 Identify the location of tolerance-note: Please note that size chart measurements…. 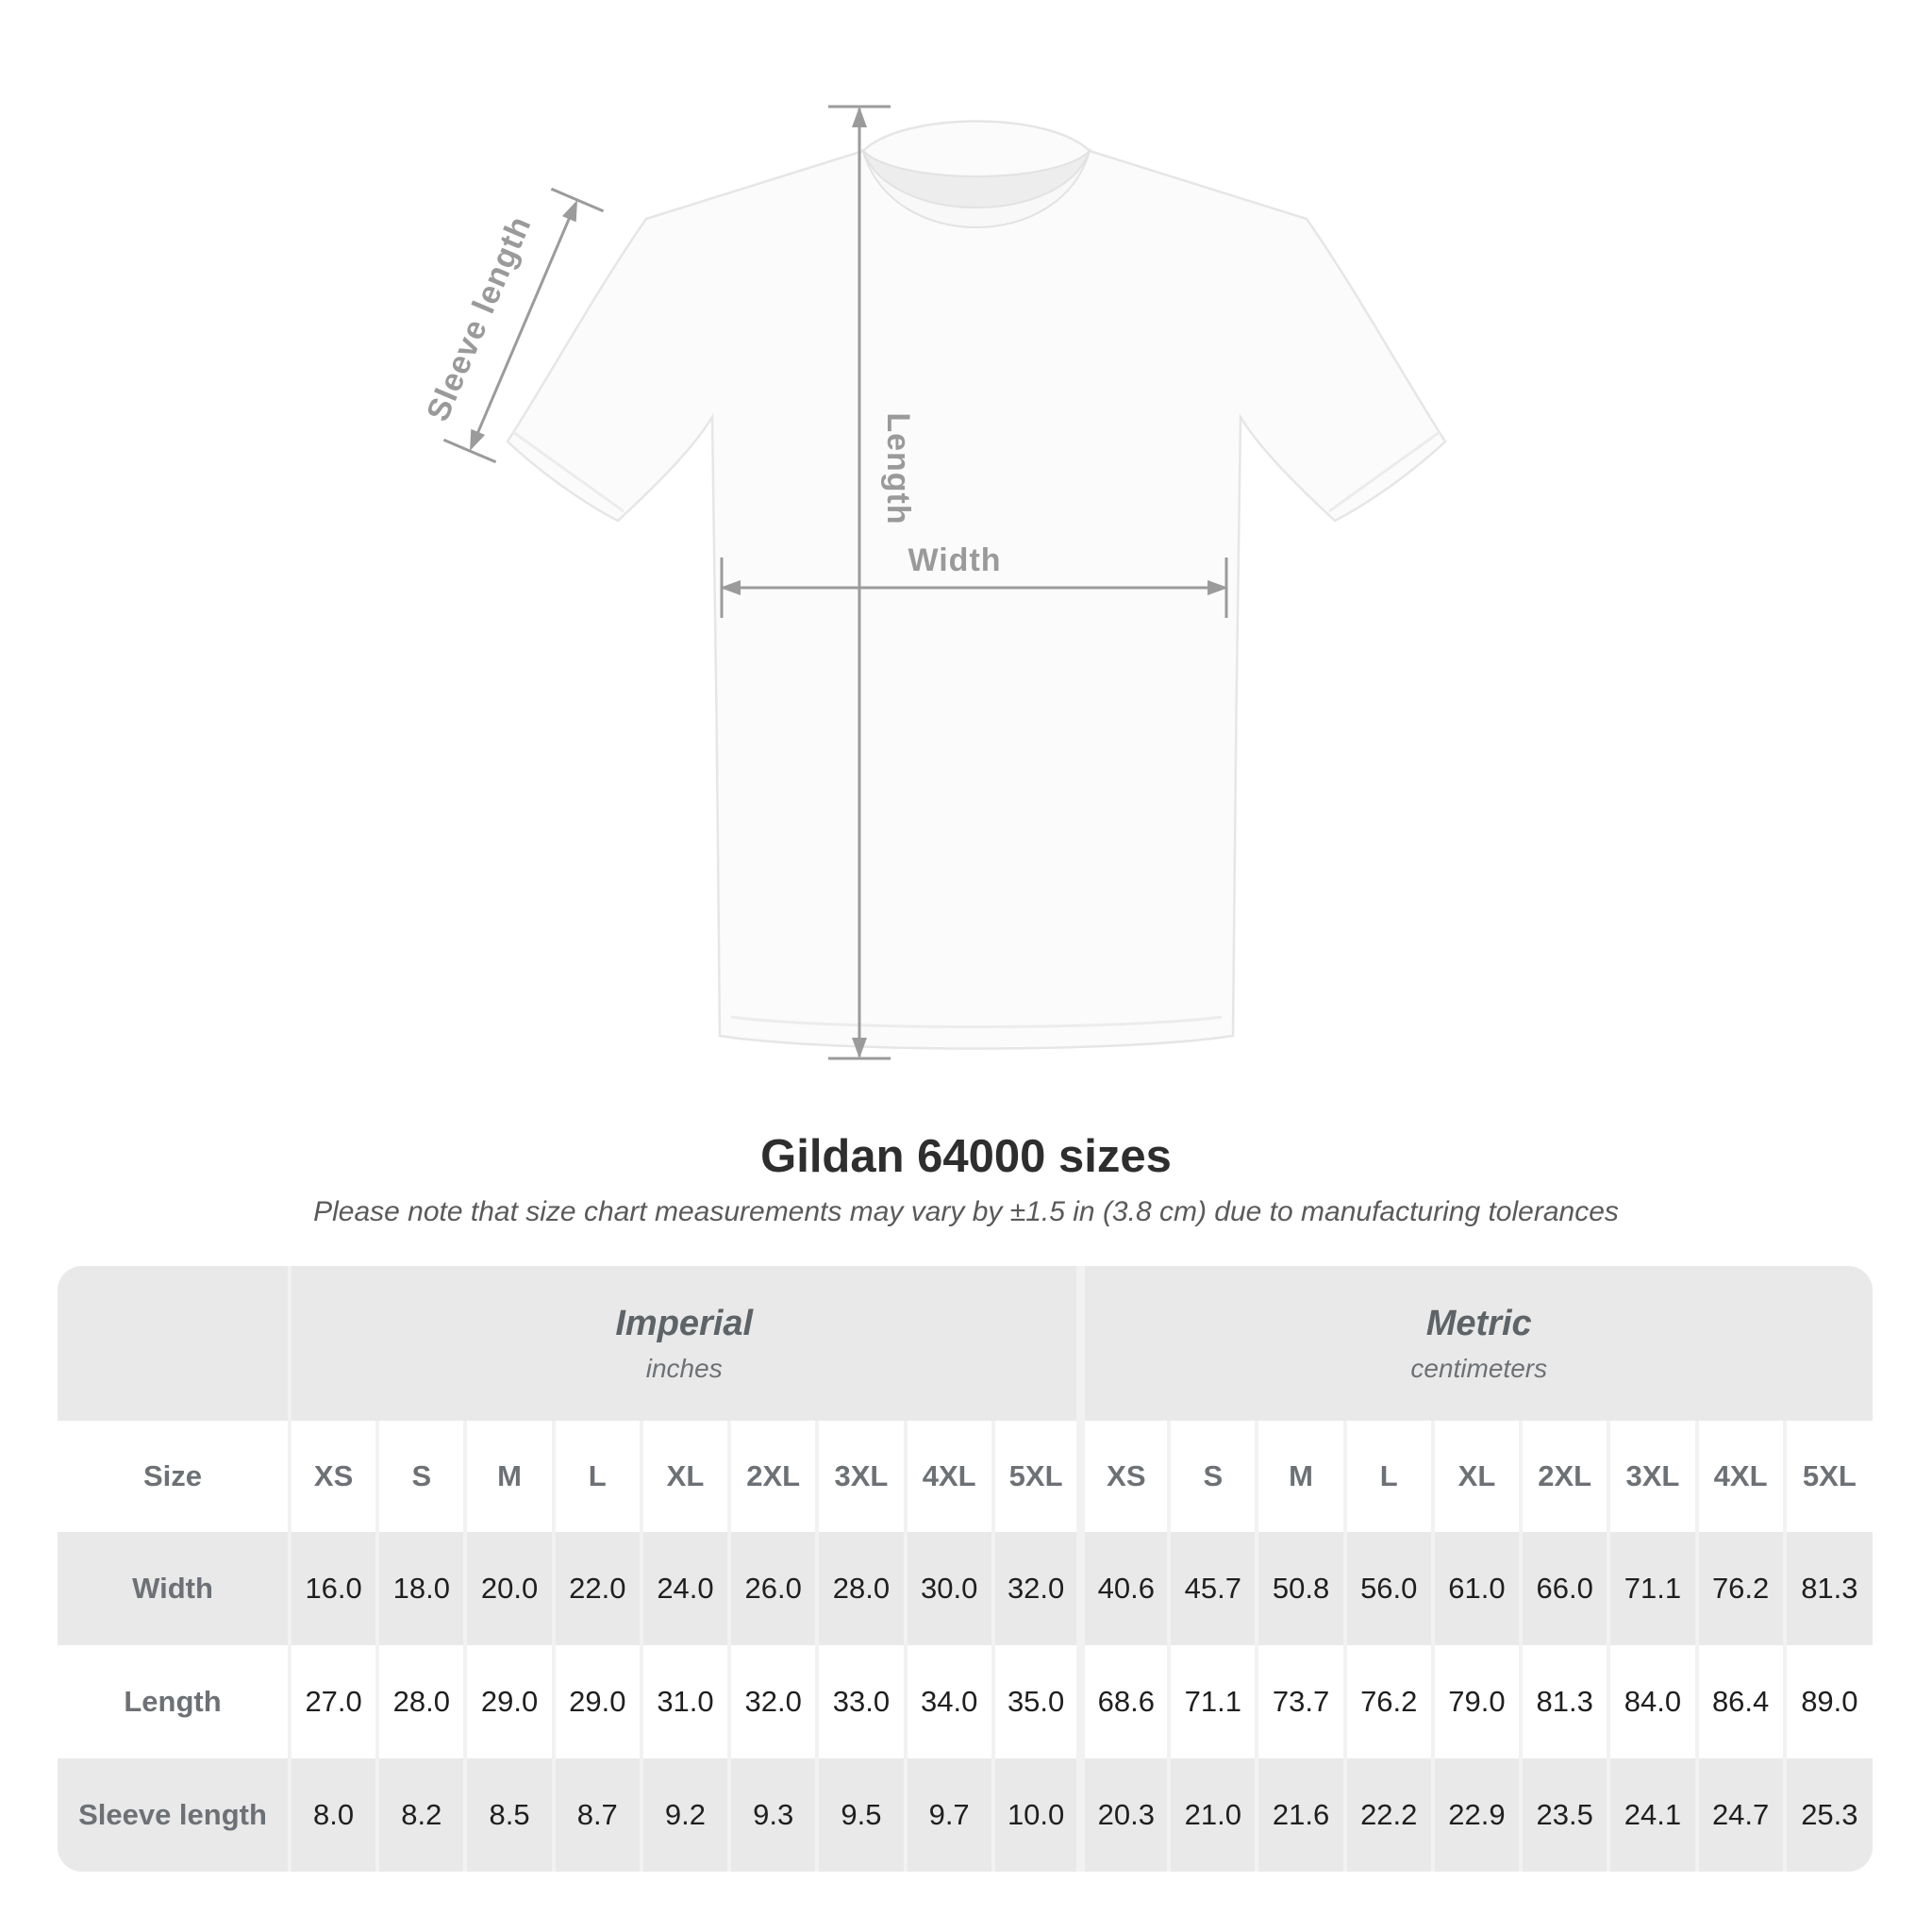
(966, 1211).